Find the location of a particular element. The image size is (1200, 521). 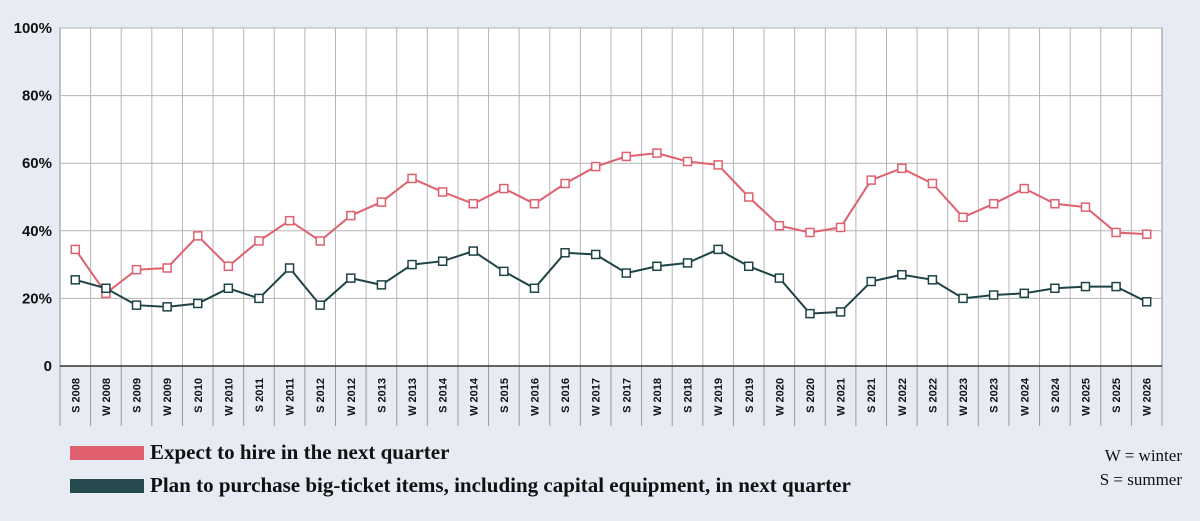

y-tick-label: 60% is located at coordinates (37, 163).